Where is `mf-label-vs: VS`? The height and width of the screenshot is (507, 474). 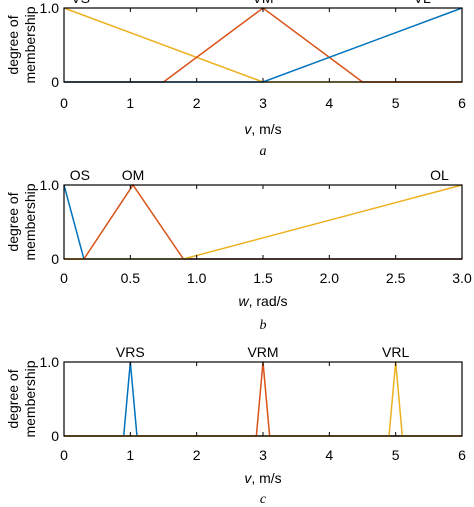 mf-label-vs: VS is located at coordinates (80, 3).